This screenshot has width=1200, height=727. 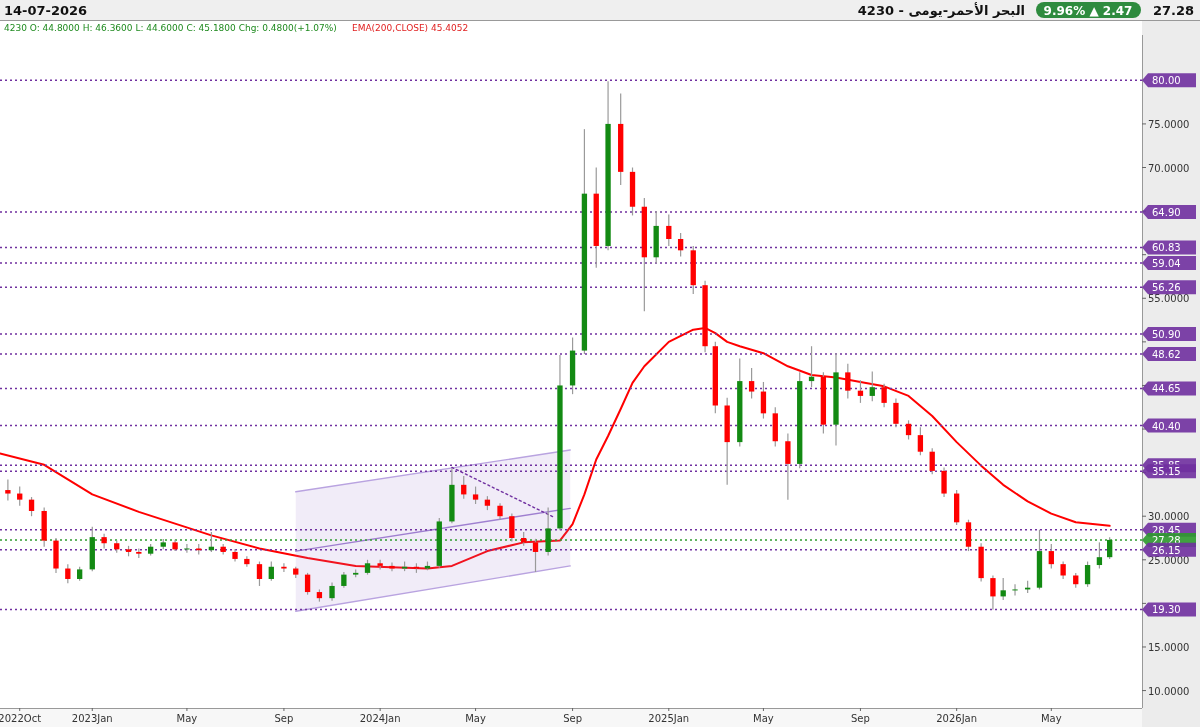 What do you see at coordinates (1173, 10) in the screenshot?
I see `text: 27.28` at bounding box center [1173, 10].